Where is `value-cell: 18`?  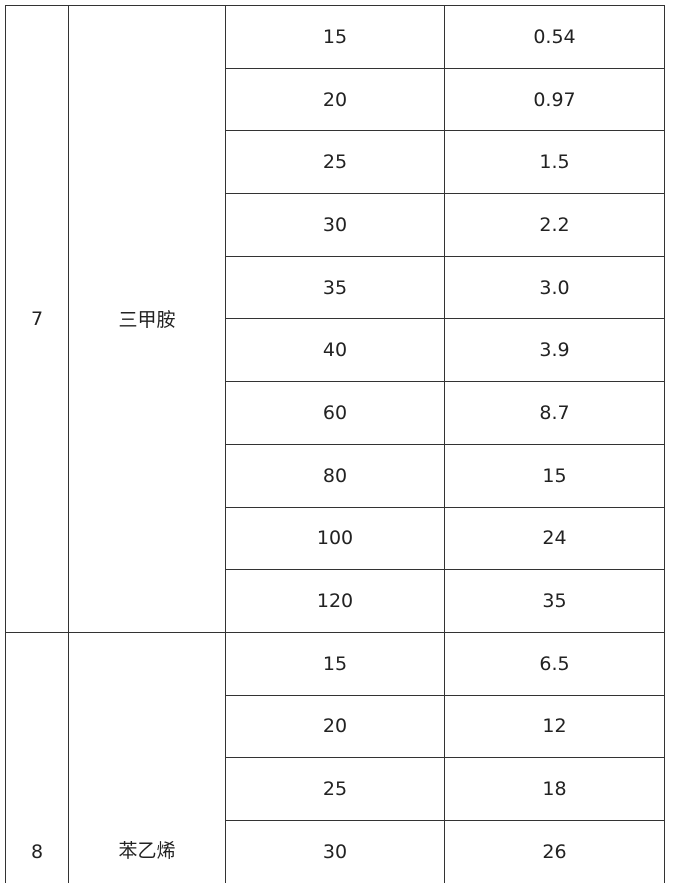
value-cell: 18 is located at coordinates (554, 789).